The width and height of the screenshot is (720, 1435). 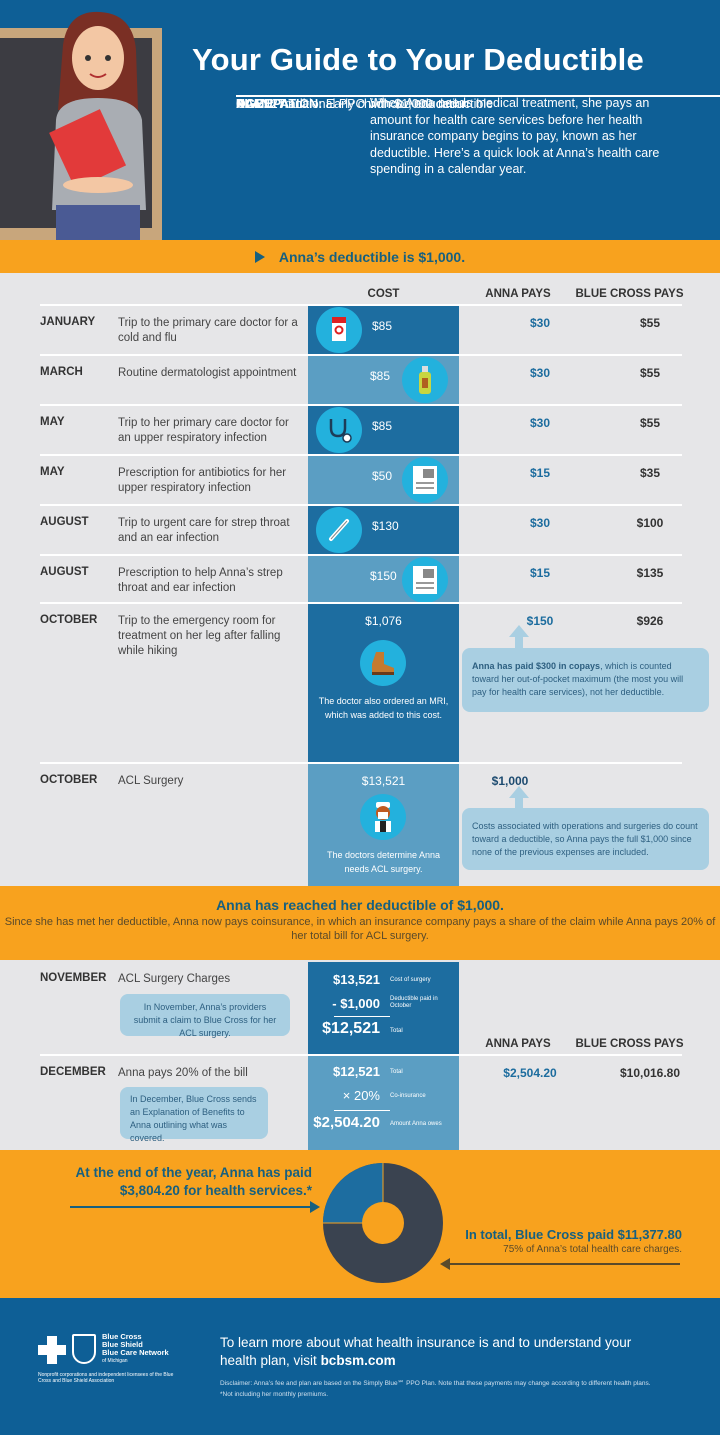 I want to click on cost-cell: $130, so click(x=383, y=530).